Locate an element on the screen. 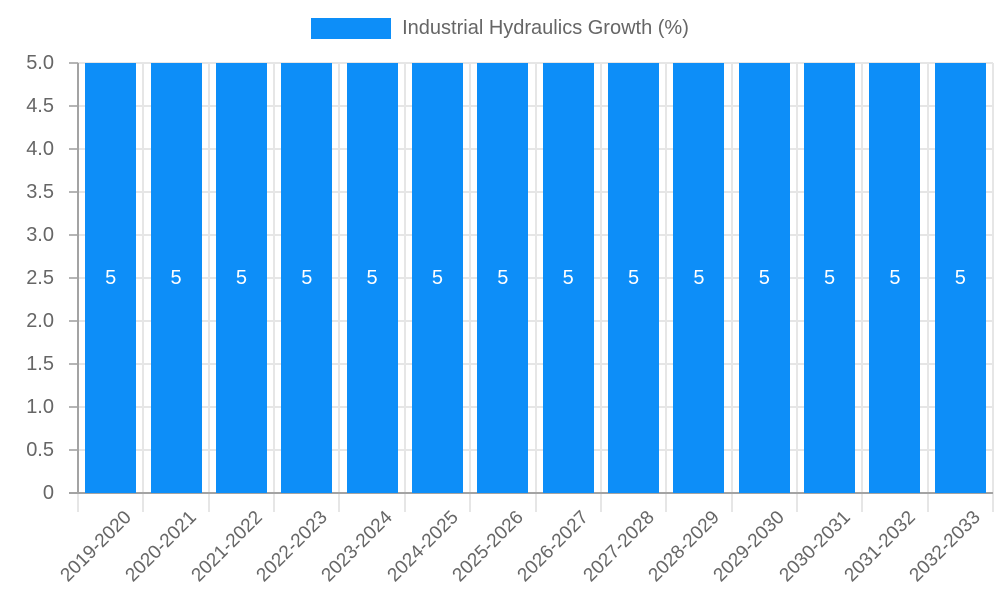 This screenshot has height=600, width=1000. x-tick-label: 2026-2027 is located at coordinates (553, 547).